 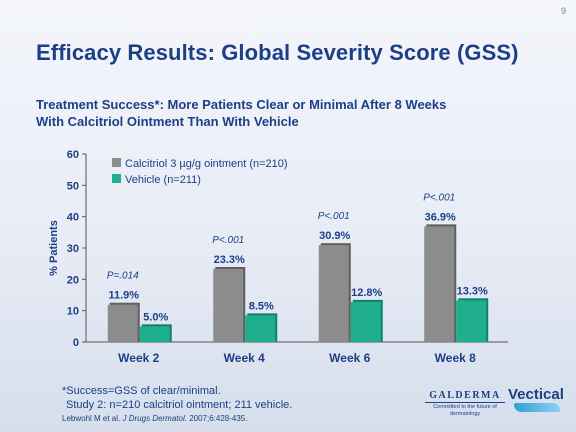 I want to click on x-category-label: Week 6, so click(x=349, y=358).